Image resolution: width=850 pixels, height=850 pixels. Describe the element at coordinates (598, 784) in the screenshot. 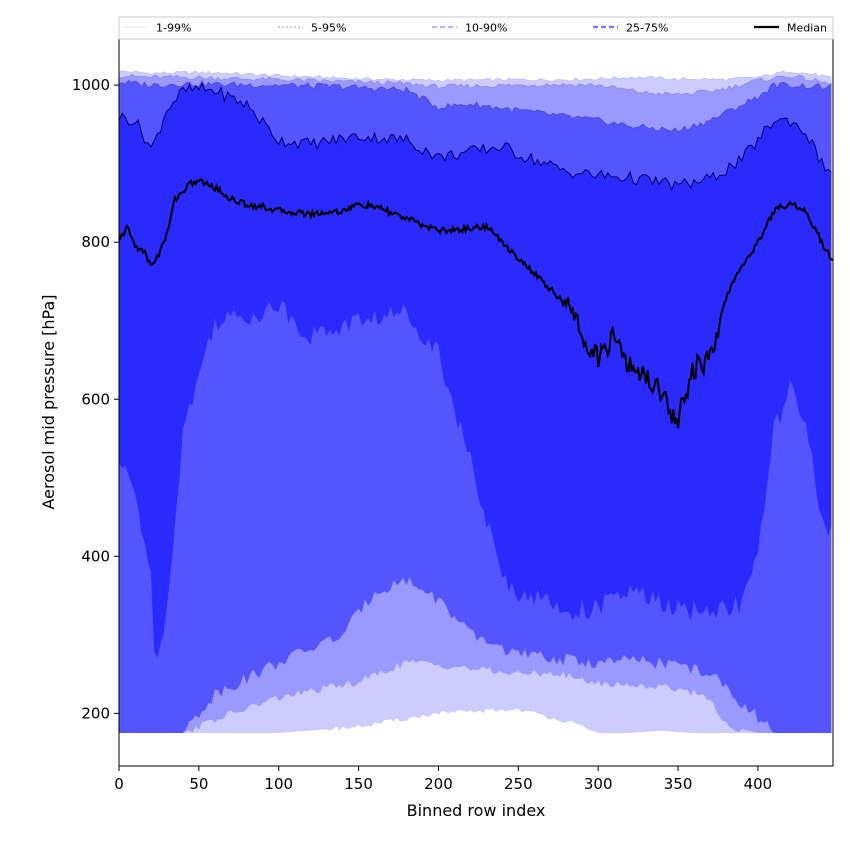

I see `x-tick-label: 300` at that location.